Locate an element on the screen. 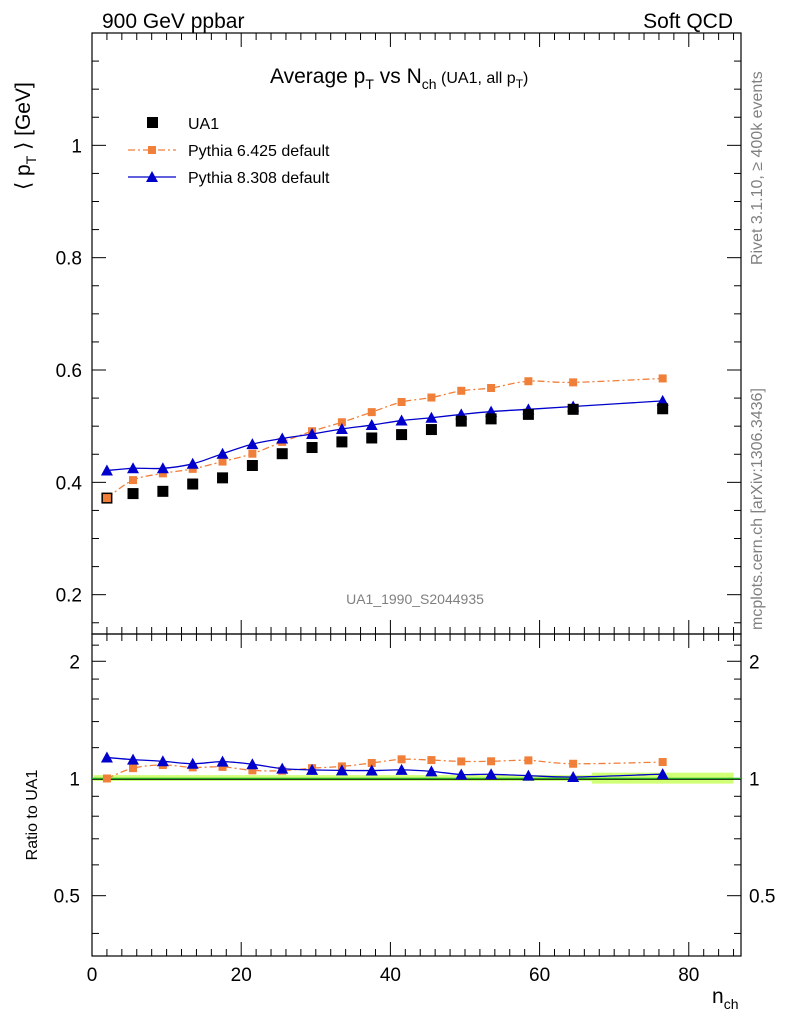 Image resolution: width=786 pixels, height=1024 pixels. y-tick-label: 0.2 is located at coordinates (69, 596).